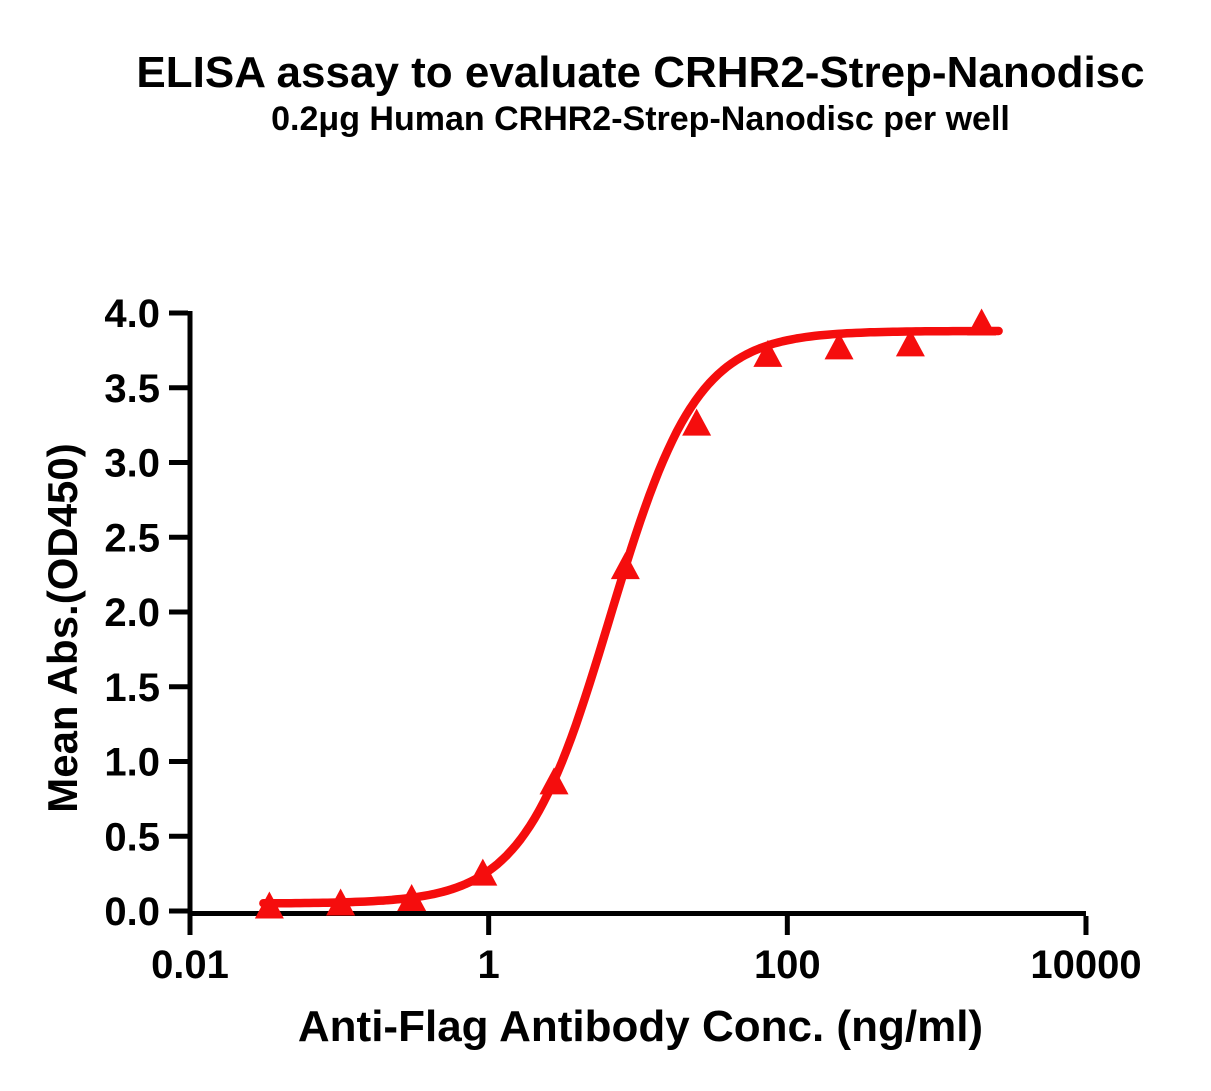  Describe the element at coordinates (190, 965) in the screenshot. I see `x-tick-label: 0.01` at that location.